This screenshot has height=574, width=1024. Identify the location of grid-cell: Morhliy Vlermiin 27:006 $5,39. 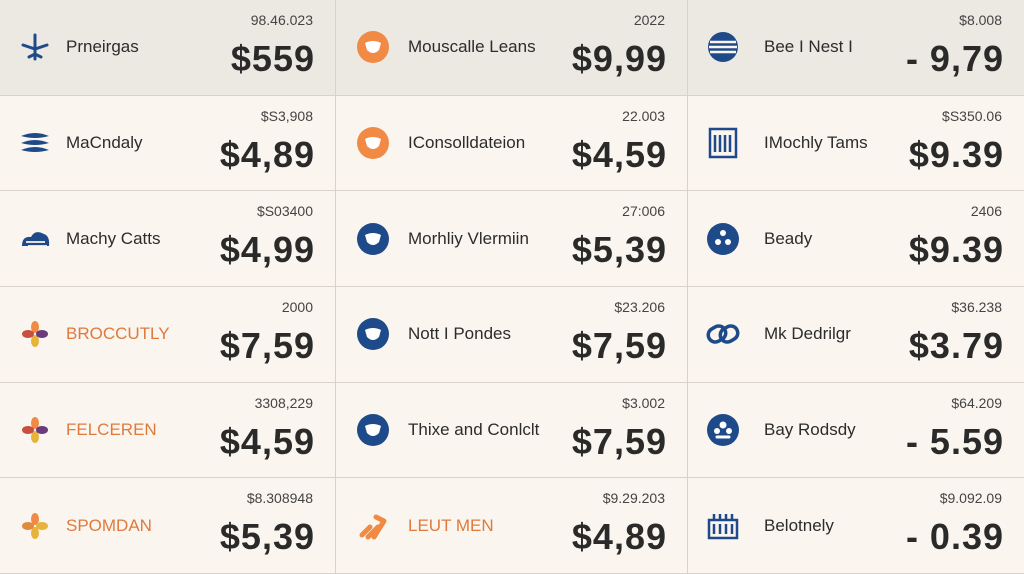
(512, 239).